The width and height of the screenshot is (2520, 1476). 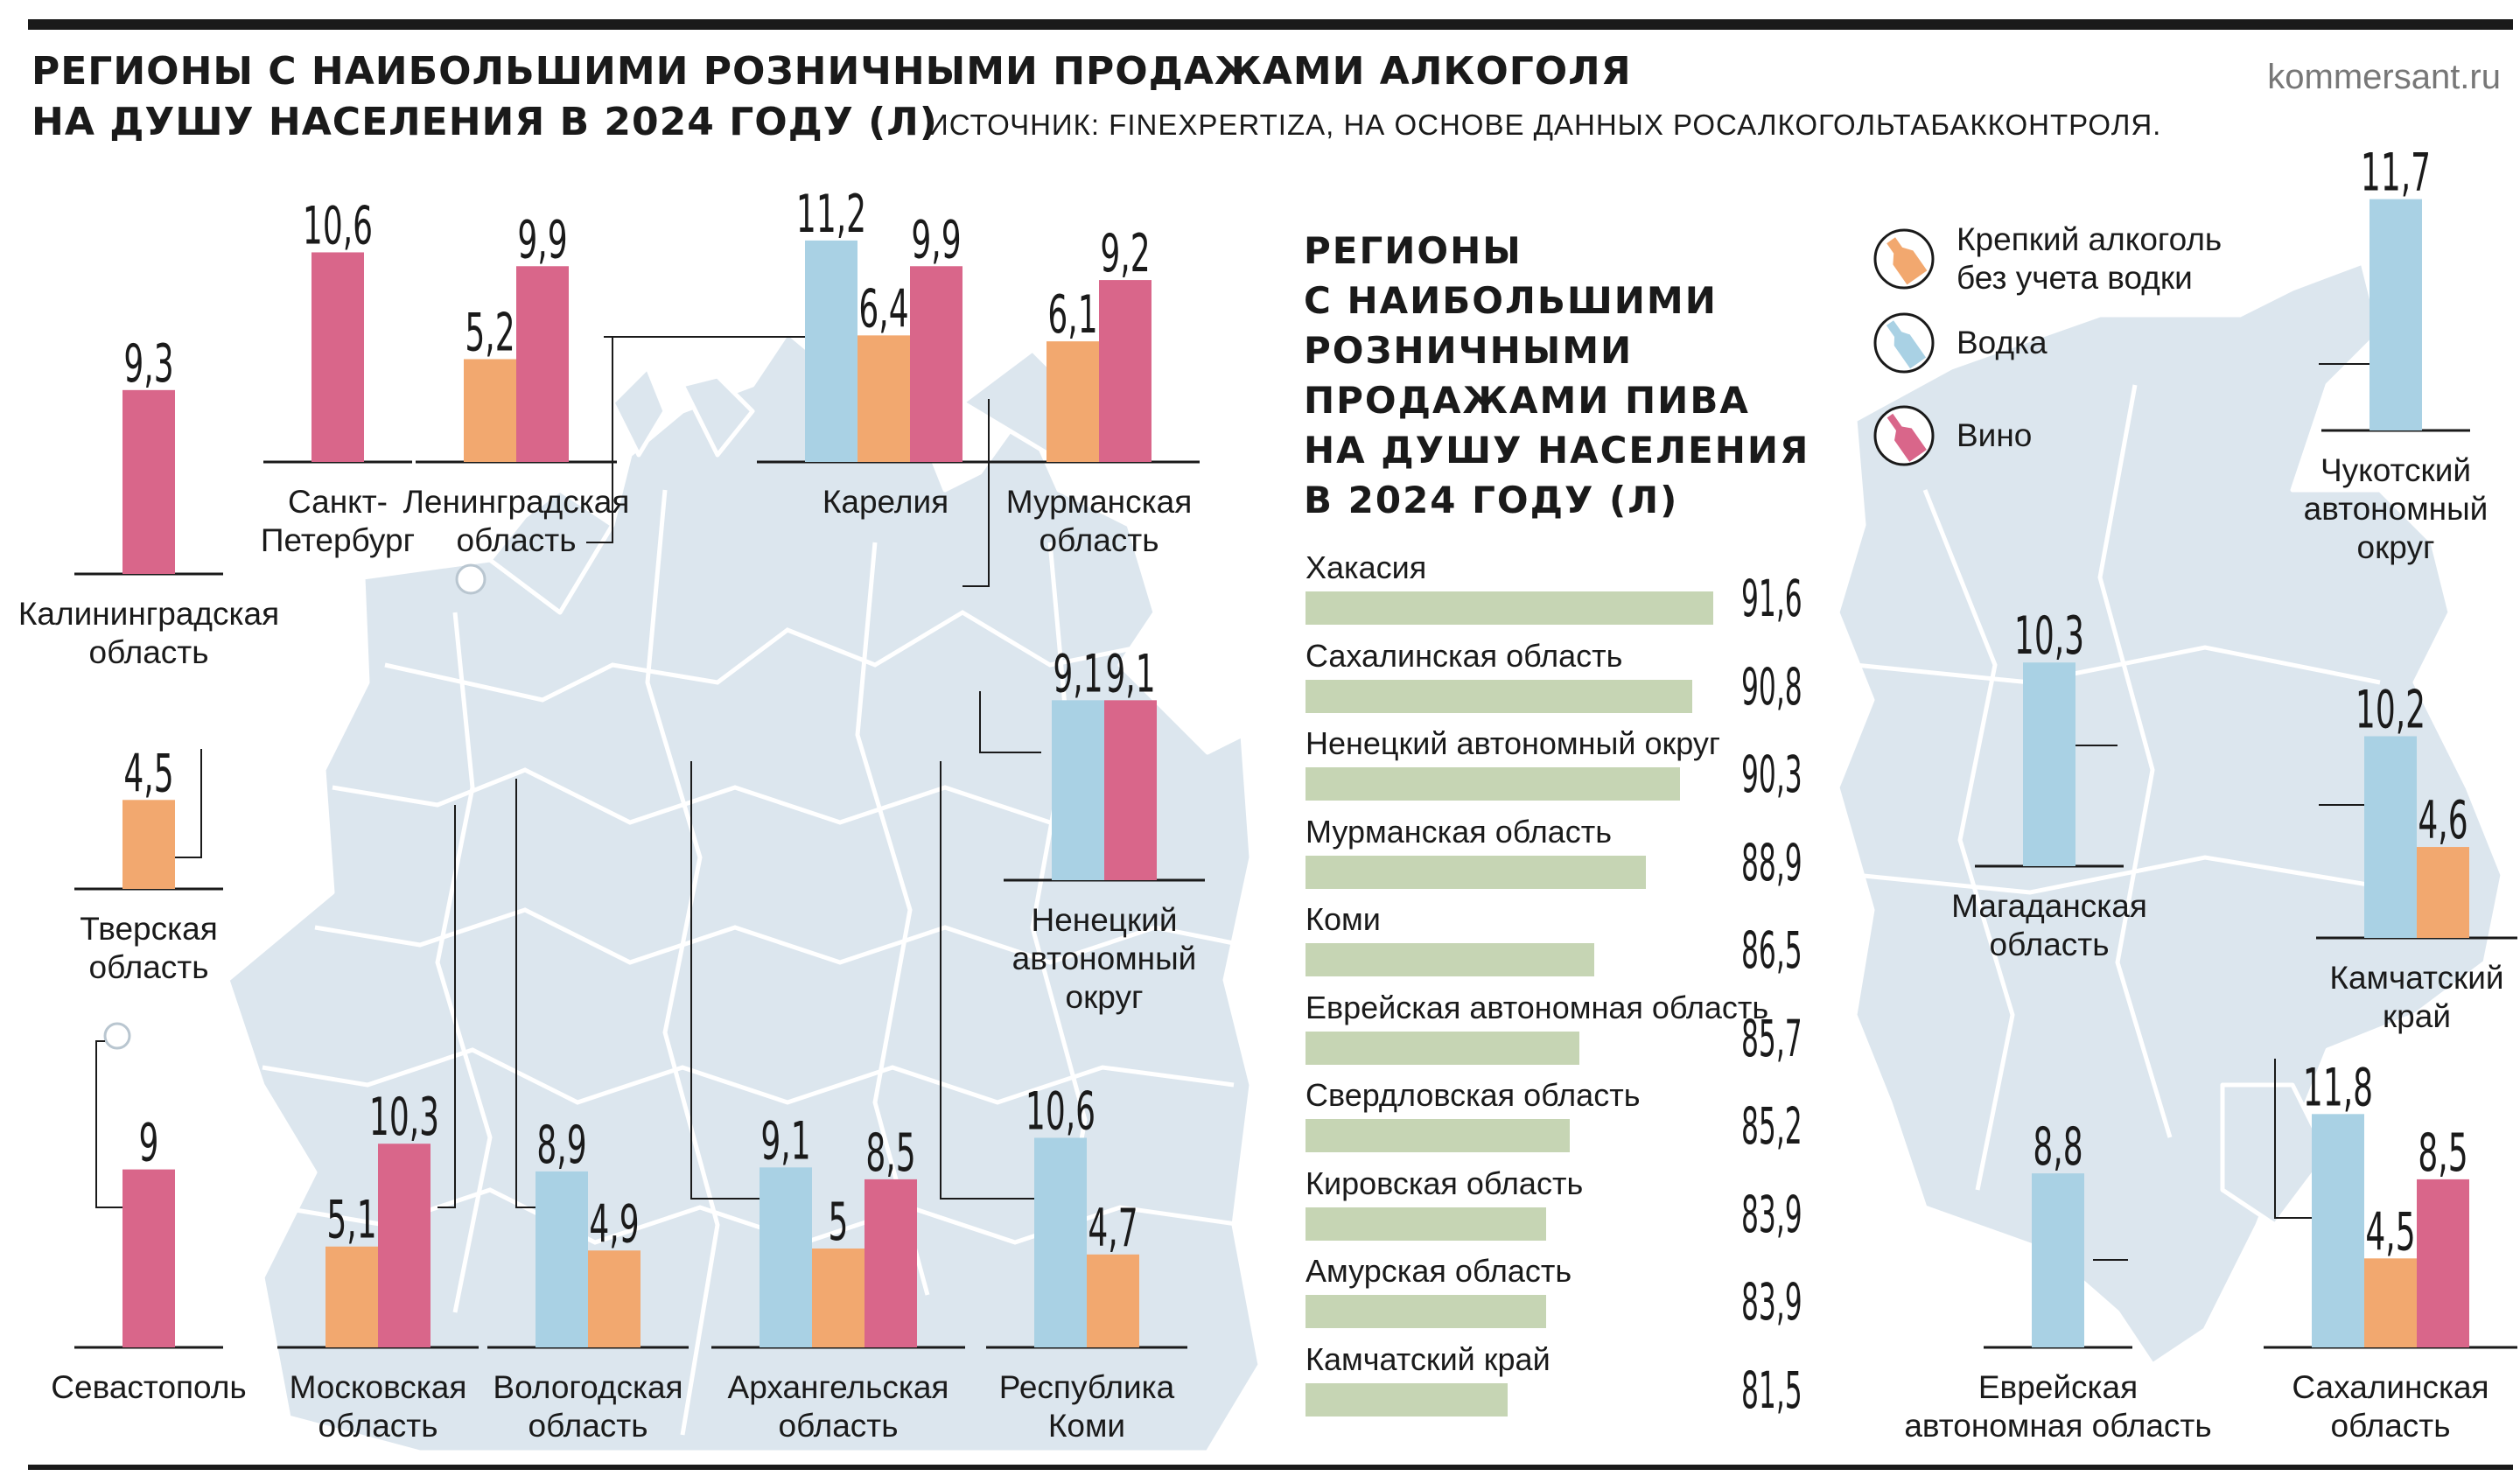 What do you see at coordinates (1771, 950) in the screenshot?
I see `beer-row-value: 86,5` at bounding box center [1771, 950].